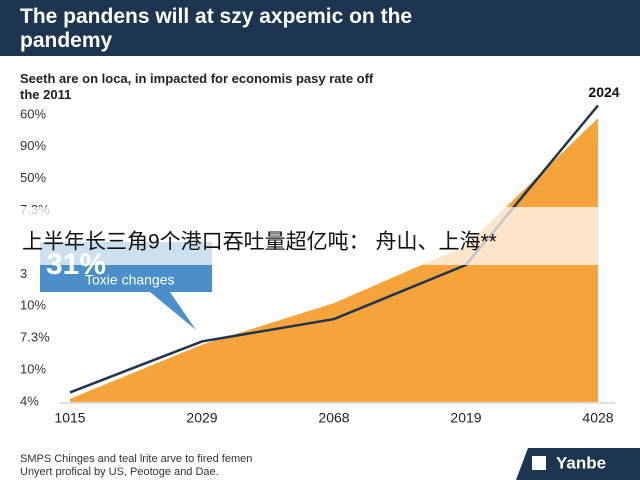  Describe the element at coordinates (130, 280) in the screenshot. I see `callout-text: Toxie changes` at that location.